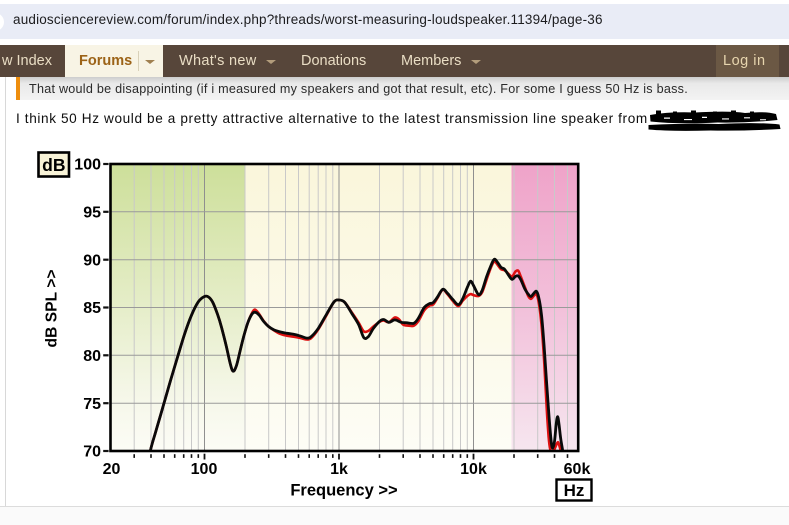  I want to click on svg-text: 70, so click(92, 452).